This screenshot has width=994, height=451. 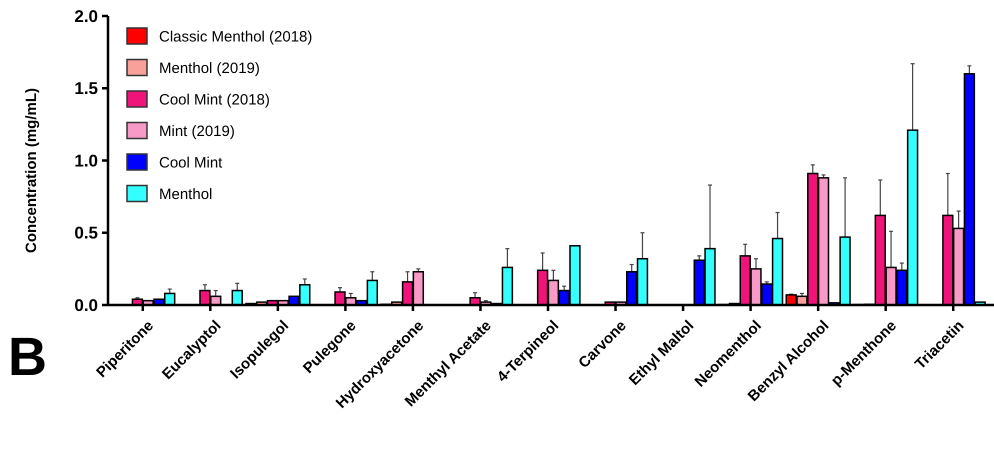 What do you see at coordinates (86, 160) in the screenshot?
I see `y-tick-label: 1.0` at bounding box center [86, 160].